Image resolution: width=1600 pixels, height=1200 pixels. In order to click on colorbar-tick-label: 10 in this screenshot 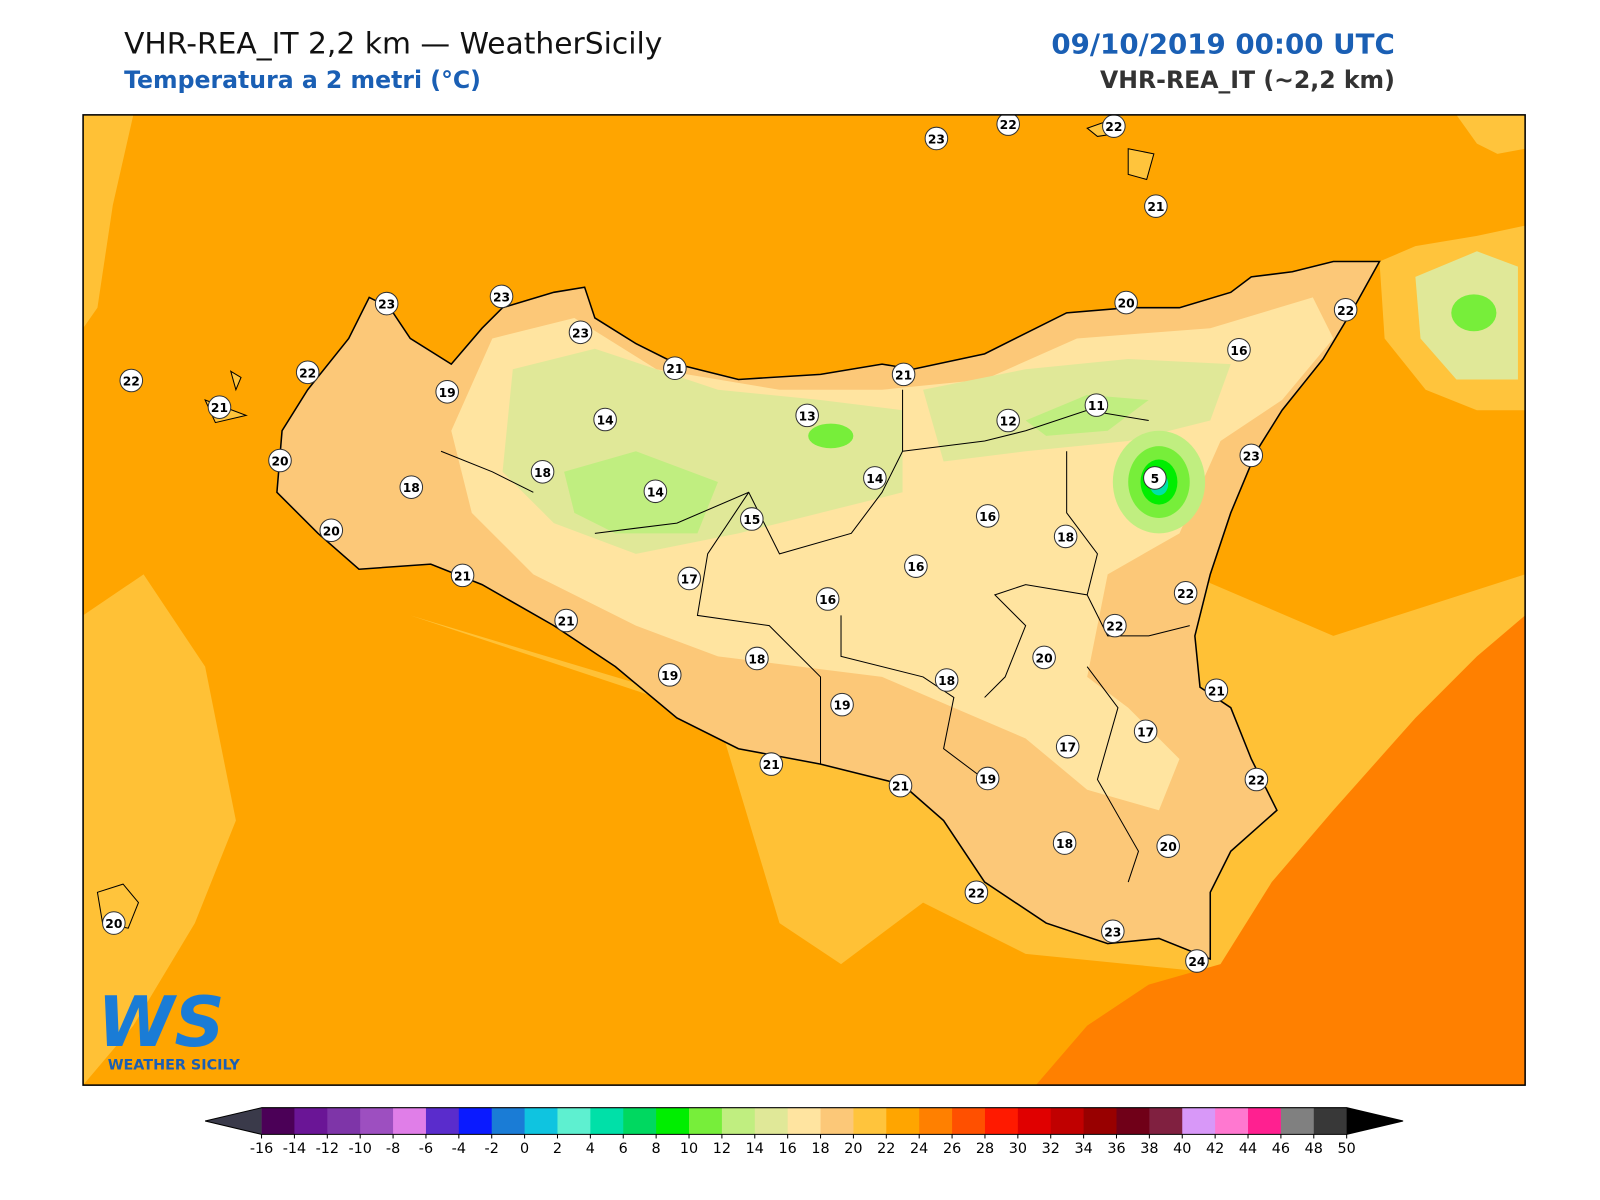, I will do `click(689, 1149)`.